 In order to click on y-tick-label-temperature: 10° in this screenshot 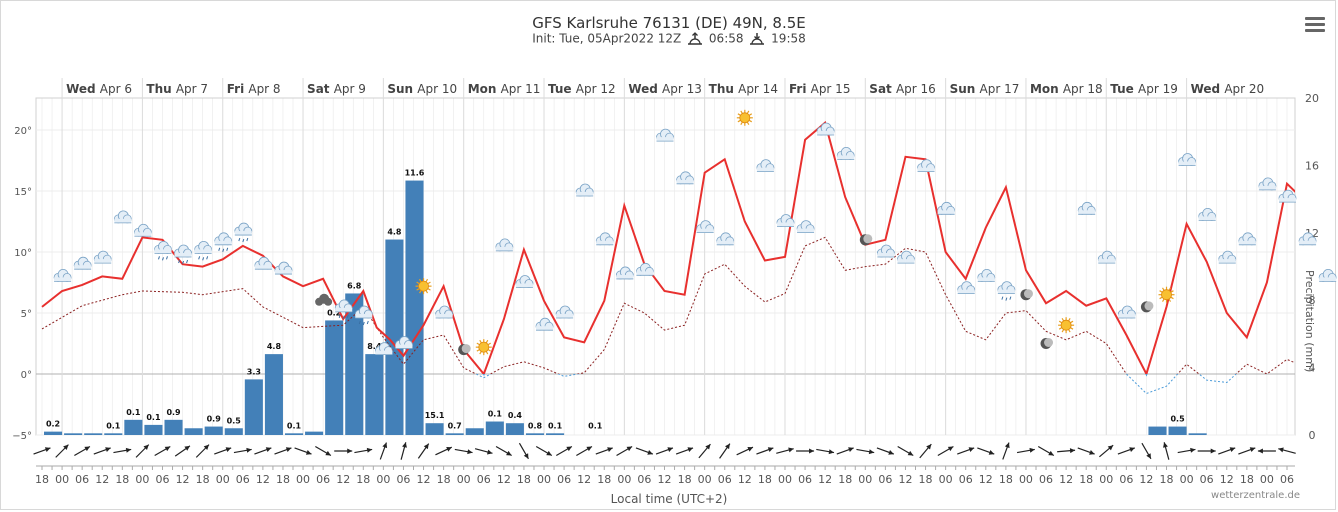, I will do `click(23, 253)`.